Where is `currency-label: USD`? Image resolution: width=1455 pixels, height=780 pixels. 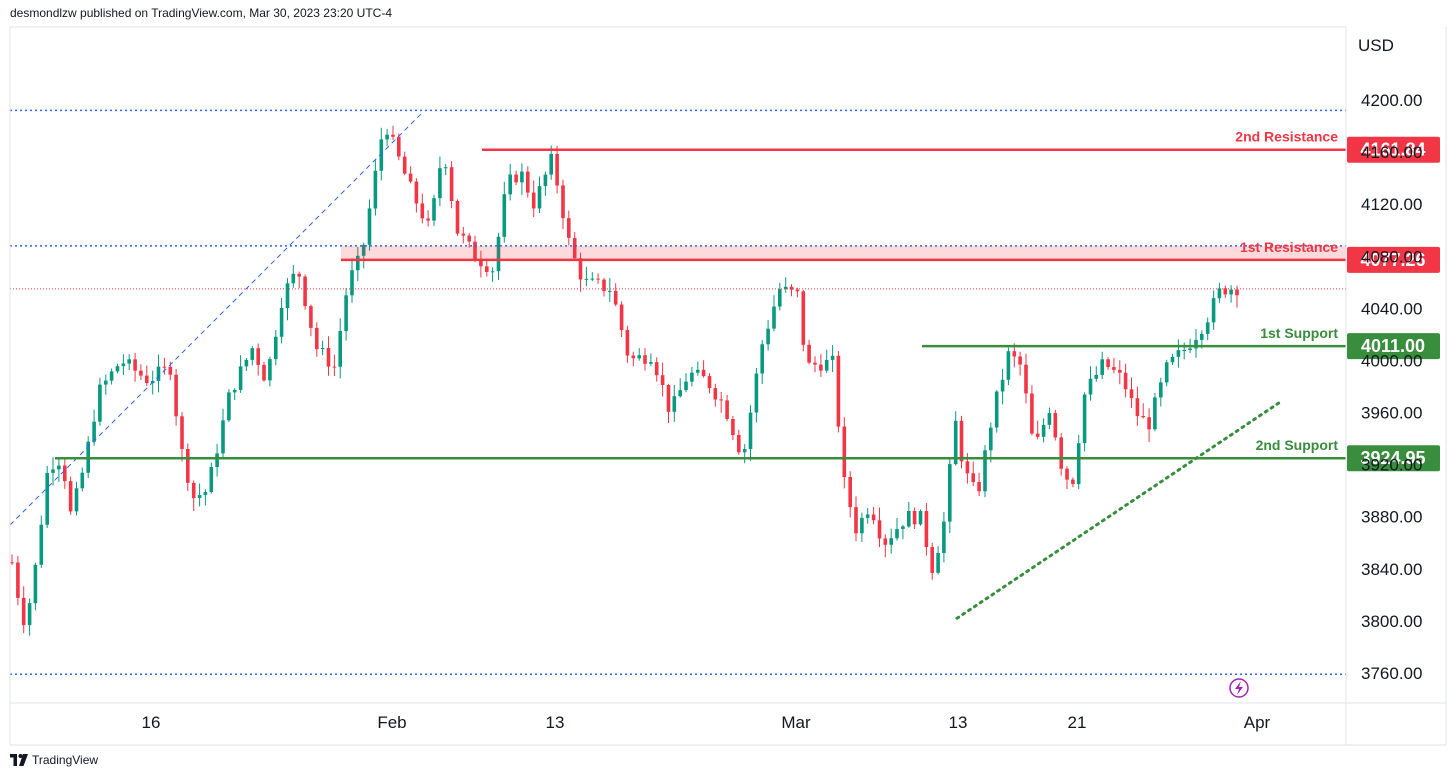 currency-label: USD is located at coordinates (1376, 45).